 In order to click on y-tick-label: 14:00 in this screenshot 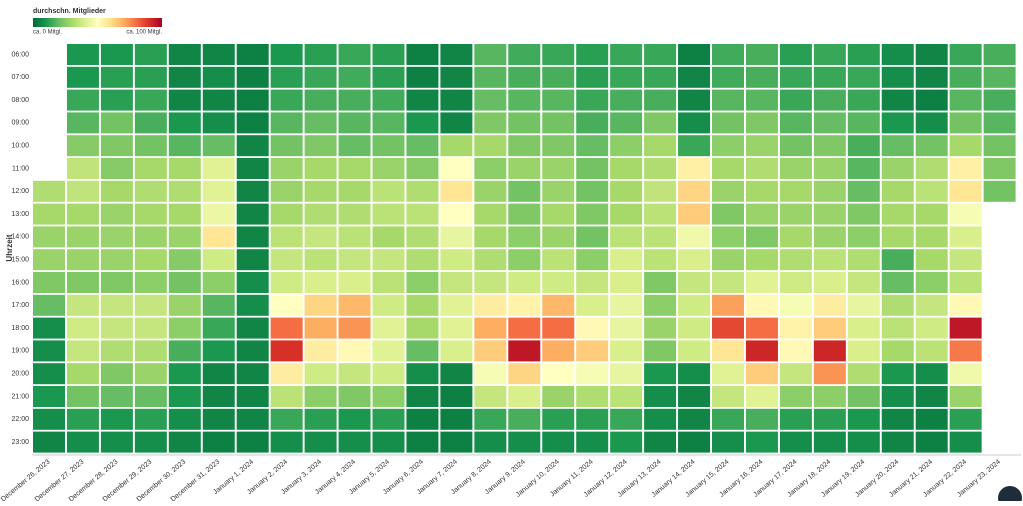, I will do `click(20, 237)`.